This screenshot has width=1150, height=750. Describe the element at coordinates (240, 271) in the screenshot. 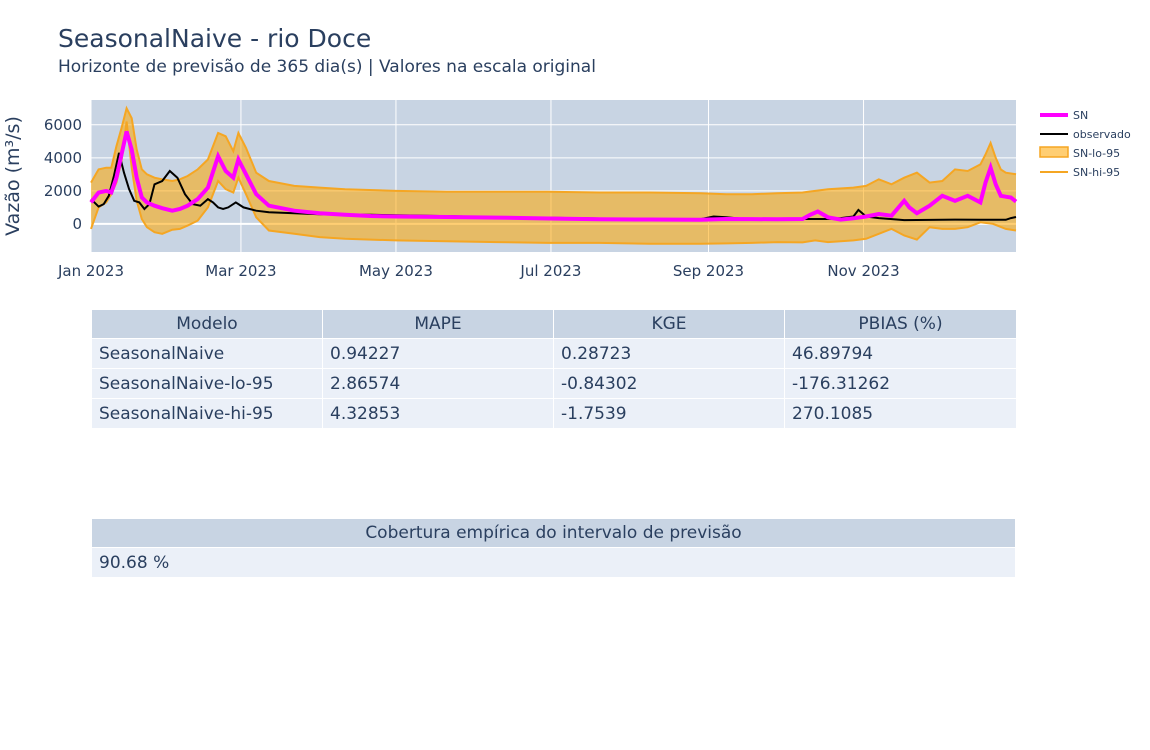

I see `x-tick-label: Mar 2023` at that location.